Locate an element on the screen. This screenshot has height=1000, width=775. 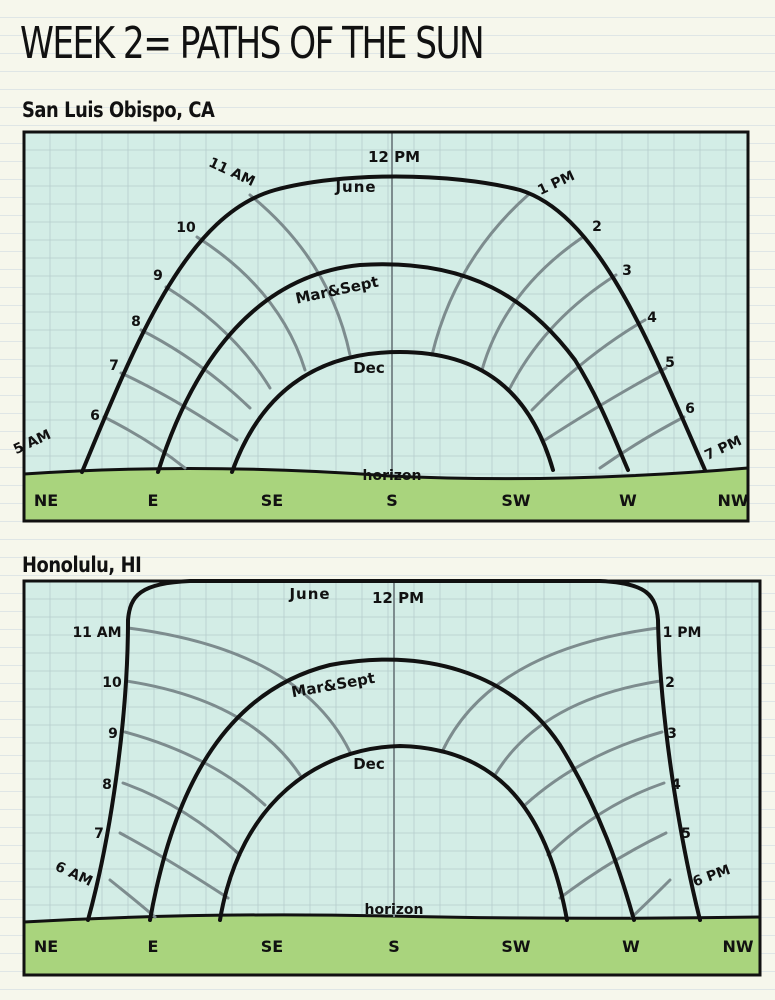
location-label-san-luis-obispo: San Luis Obispo, CA is located at coordinates (118, 110).